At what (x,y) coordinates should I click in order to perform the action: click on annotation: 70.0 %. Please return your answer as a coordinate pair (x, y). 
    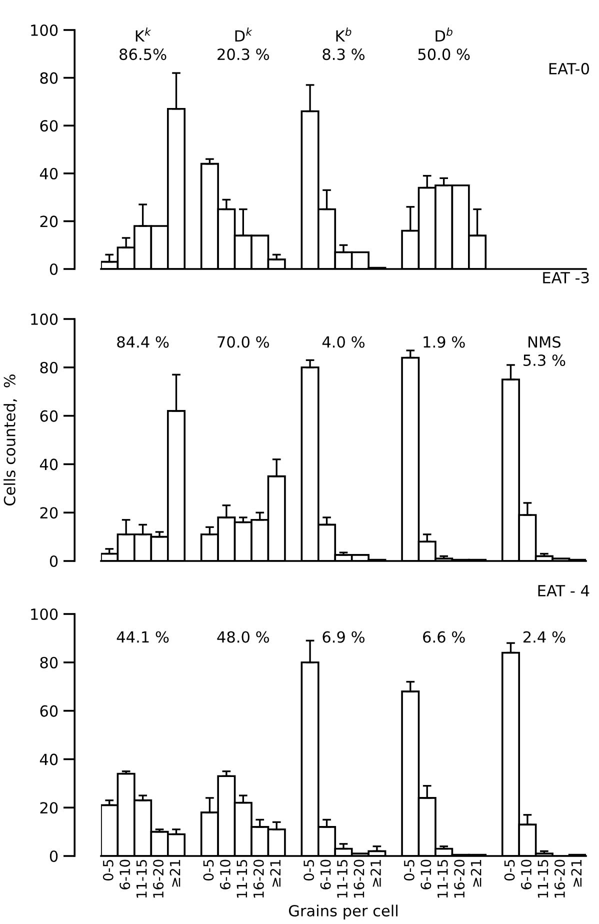
    Looking at the image, I should click on (244, 342).